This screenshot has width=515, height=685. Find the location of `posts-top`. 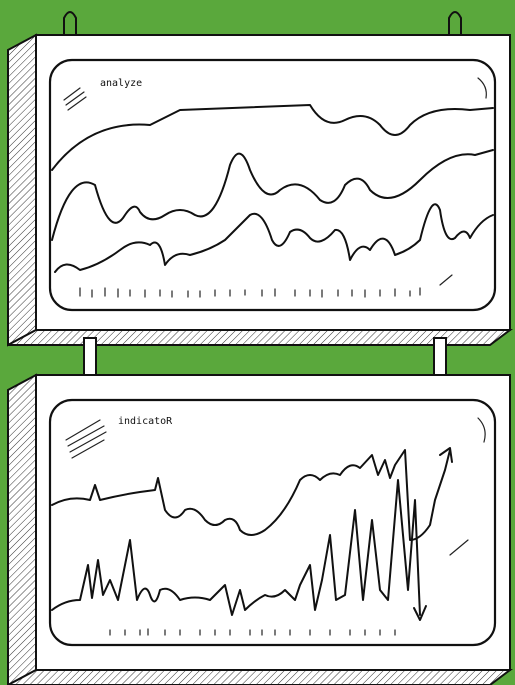

posts-top is located at coordinates (262, 24).